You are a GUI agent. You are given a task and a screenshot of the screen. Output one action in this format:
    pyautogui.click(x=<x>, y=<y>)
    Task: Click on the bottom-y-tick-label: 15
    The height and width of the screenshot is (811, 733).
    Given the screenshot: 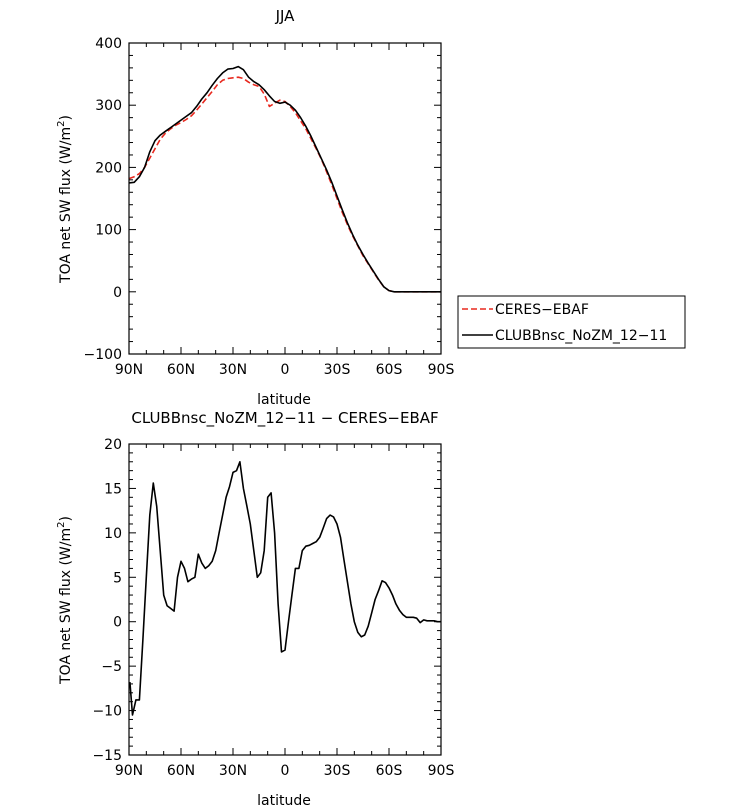 What is the action you would take?
    pyautogui.click(x=113, y=489)
    